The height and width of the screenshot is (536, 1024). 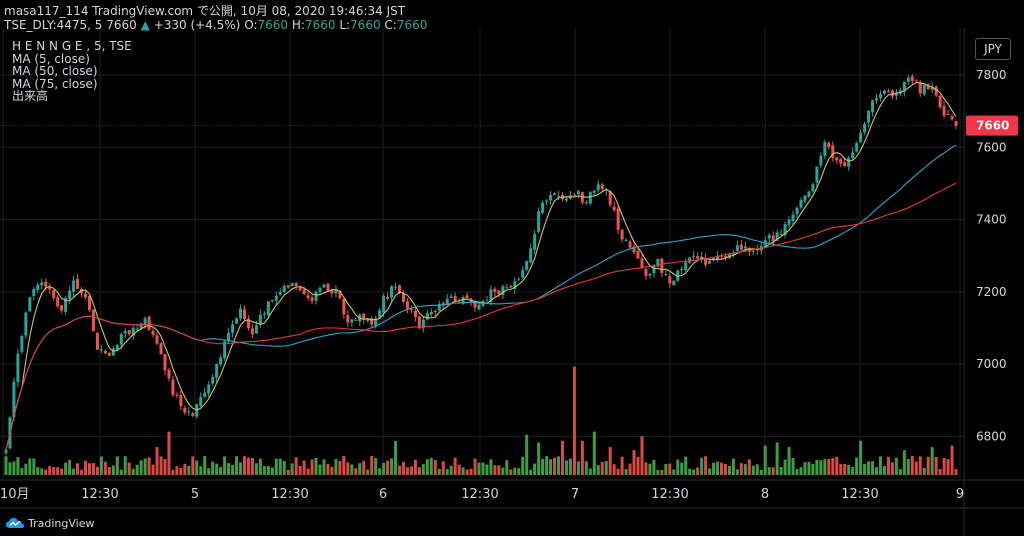 What do you see at coordinates (50, 523) in the screenshot?
I see `tradingview-branding: TradingView` at bounding box center [50, 523].